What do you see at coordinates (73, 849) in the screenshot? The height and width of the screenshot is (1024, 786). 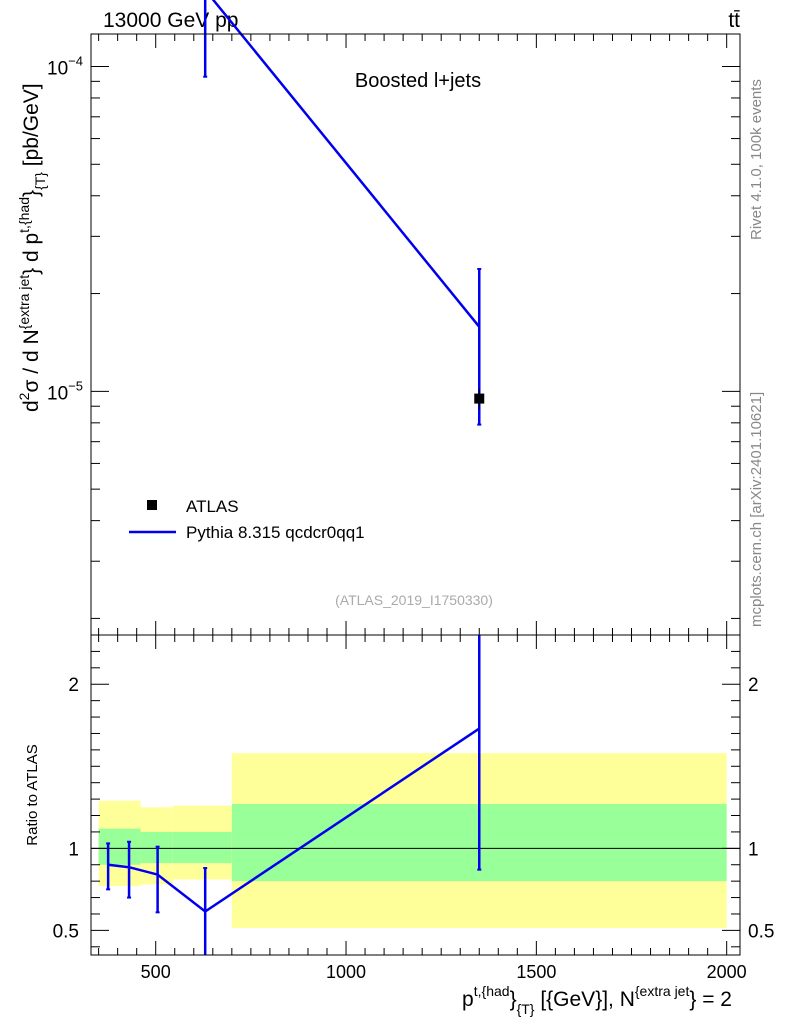 I see `ratio-y-tick-label: 1` at bounding box center [73, 849].